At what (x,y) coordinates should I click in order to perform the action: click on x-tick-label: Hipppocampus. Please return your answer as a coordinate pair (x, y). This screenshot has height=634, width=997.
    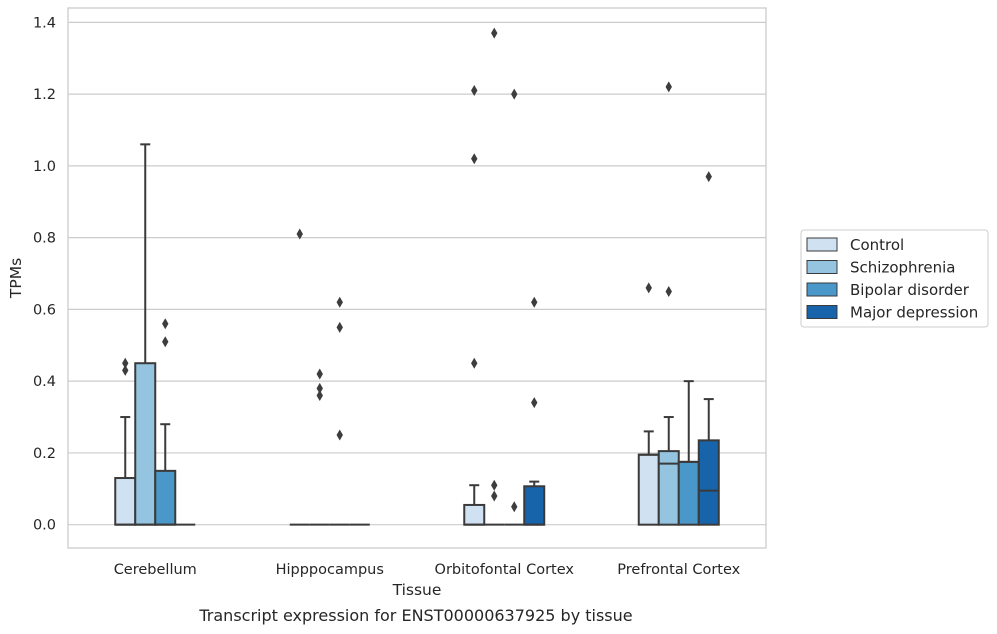
    Looking at the image, I should click on (330, 570).